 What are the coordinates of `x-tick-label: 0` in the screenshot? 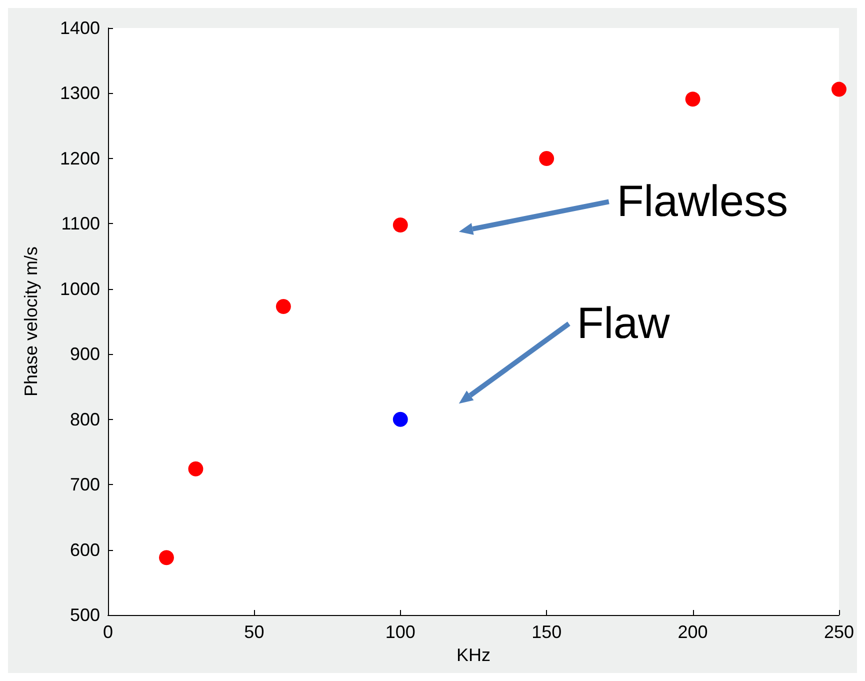 It's located at (108, 632).